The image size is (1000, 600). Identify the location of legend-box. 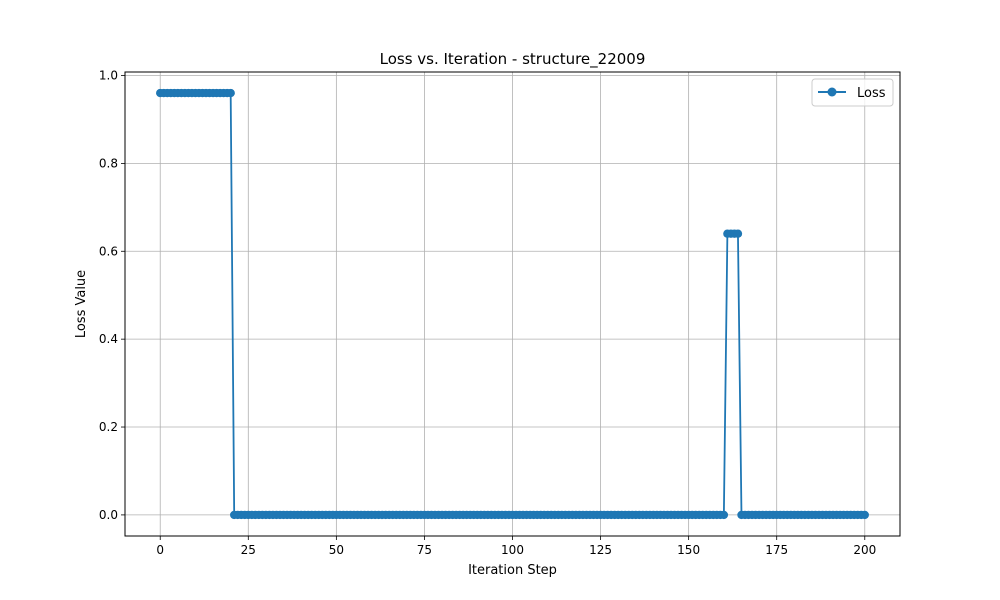
(852, 92).